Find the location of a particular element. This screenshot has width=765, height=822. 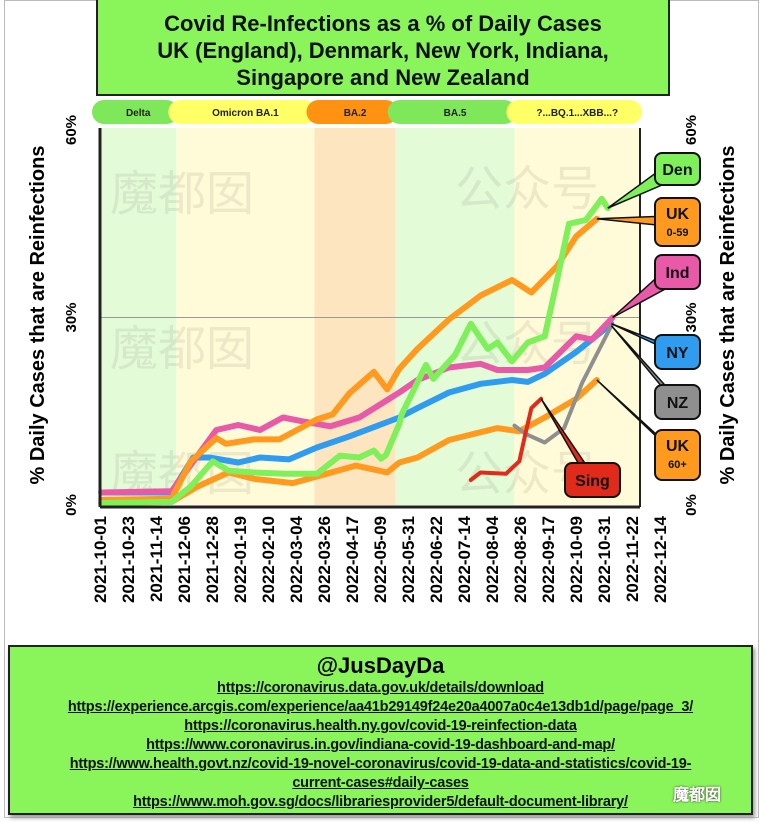

chart-title-line-3: Singapore and New Zealand is located at coordinates (383, 77).